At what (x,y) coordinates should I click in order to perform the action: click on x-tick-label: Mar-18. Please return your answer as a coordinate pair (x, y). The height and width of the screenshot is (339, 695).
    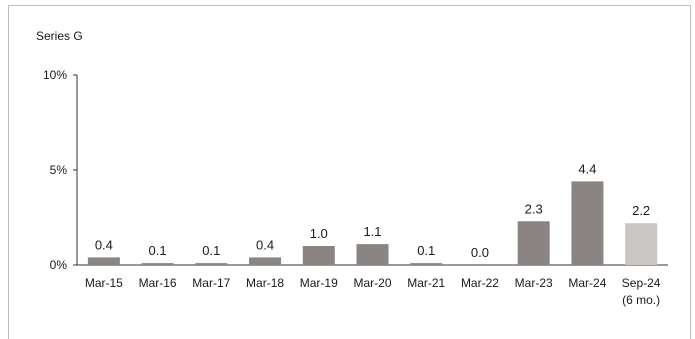
    Looking at the image, I should click on (265, 283).